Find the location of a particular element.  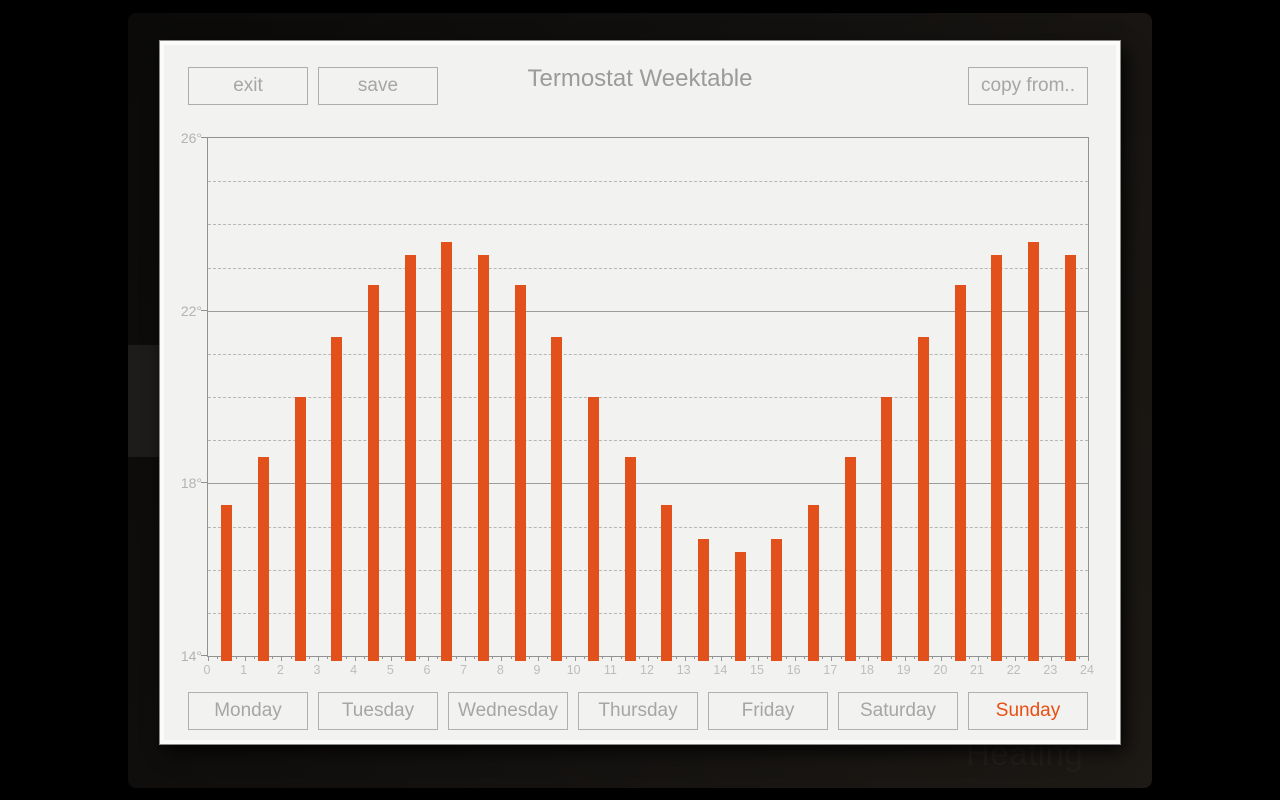

x-axis-label-10: 10 is located at coordinates (573, 670).